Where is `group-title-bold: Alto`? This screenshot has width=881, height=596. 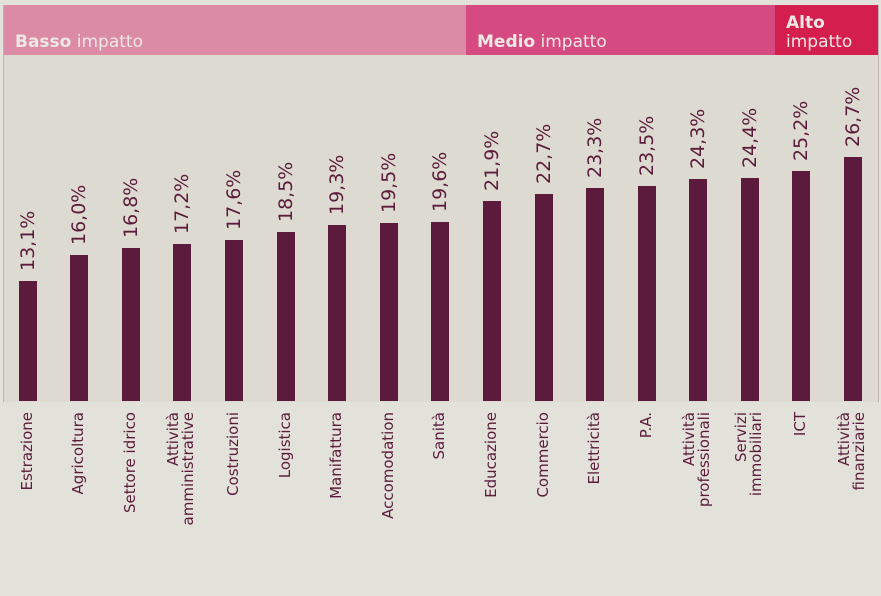
group-title-bold: Alto is located at coordinates (805, 23).